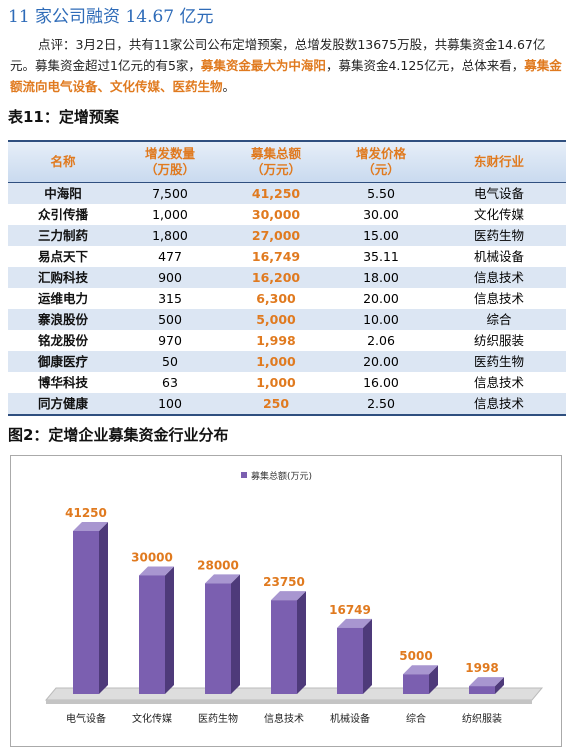 The image size is (574, 752). I want to click on value-label: 23750, so click(284, 582).